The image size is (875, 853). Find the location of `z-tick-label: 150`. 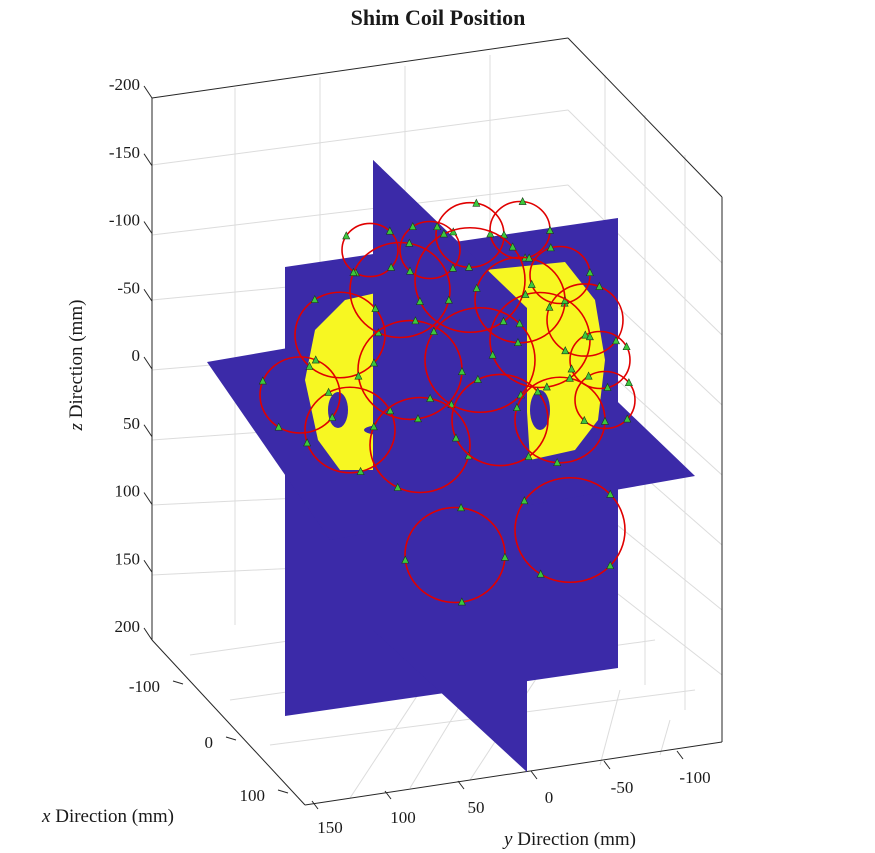

z-tick-label: 150 is located at coordinates (128, 558).